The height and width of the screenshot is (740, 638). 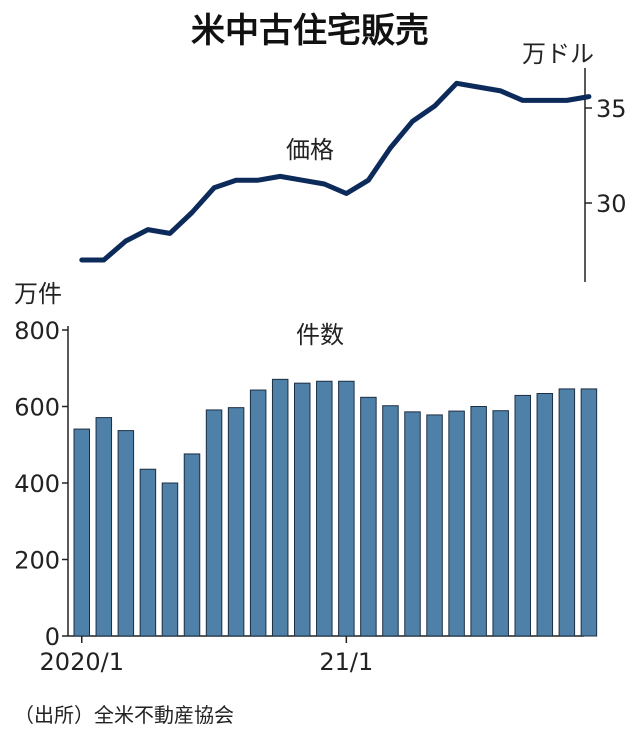 I want to click on count-series-label: 件数, so click(x=320, y=335).